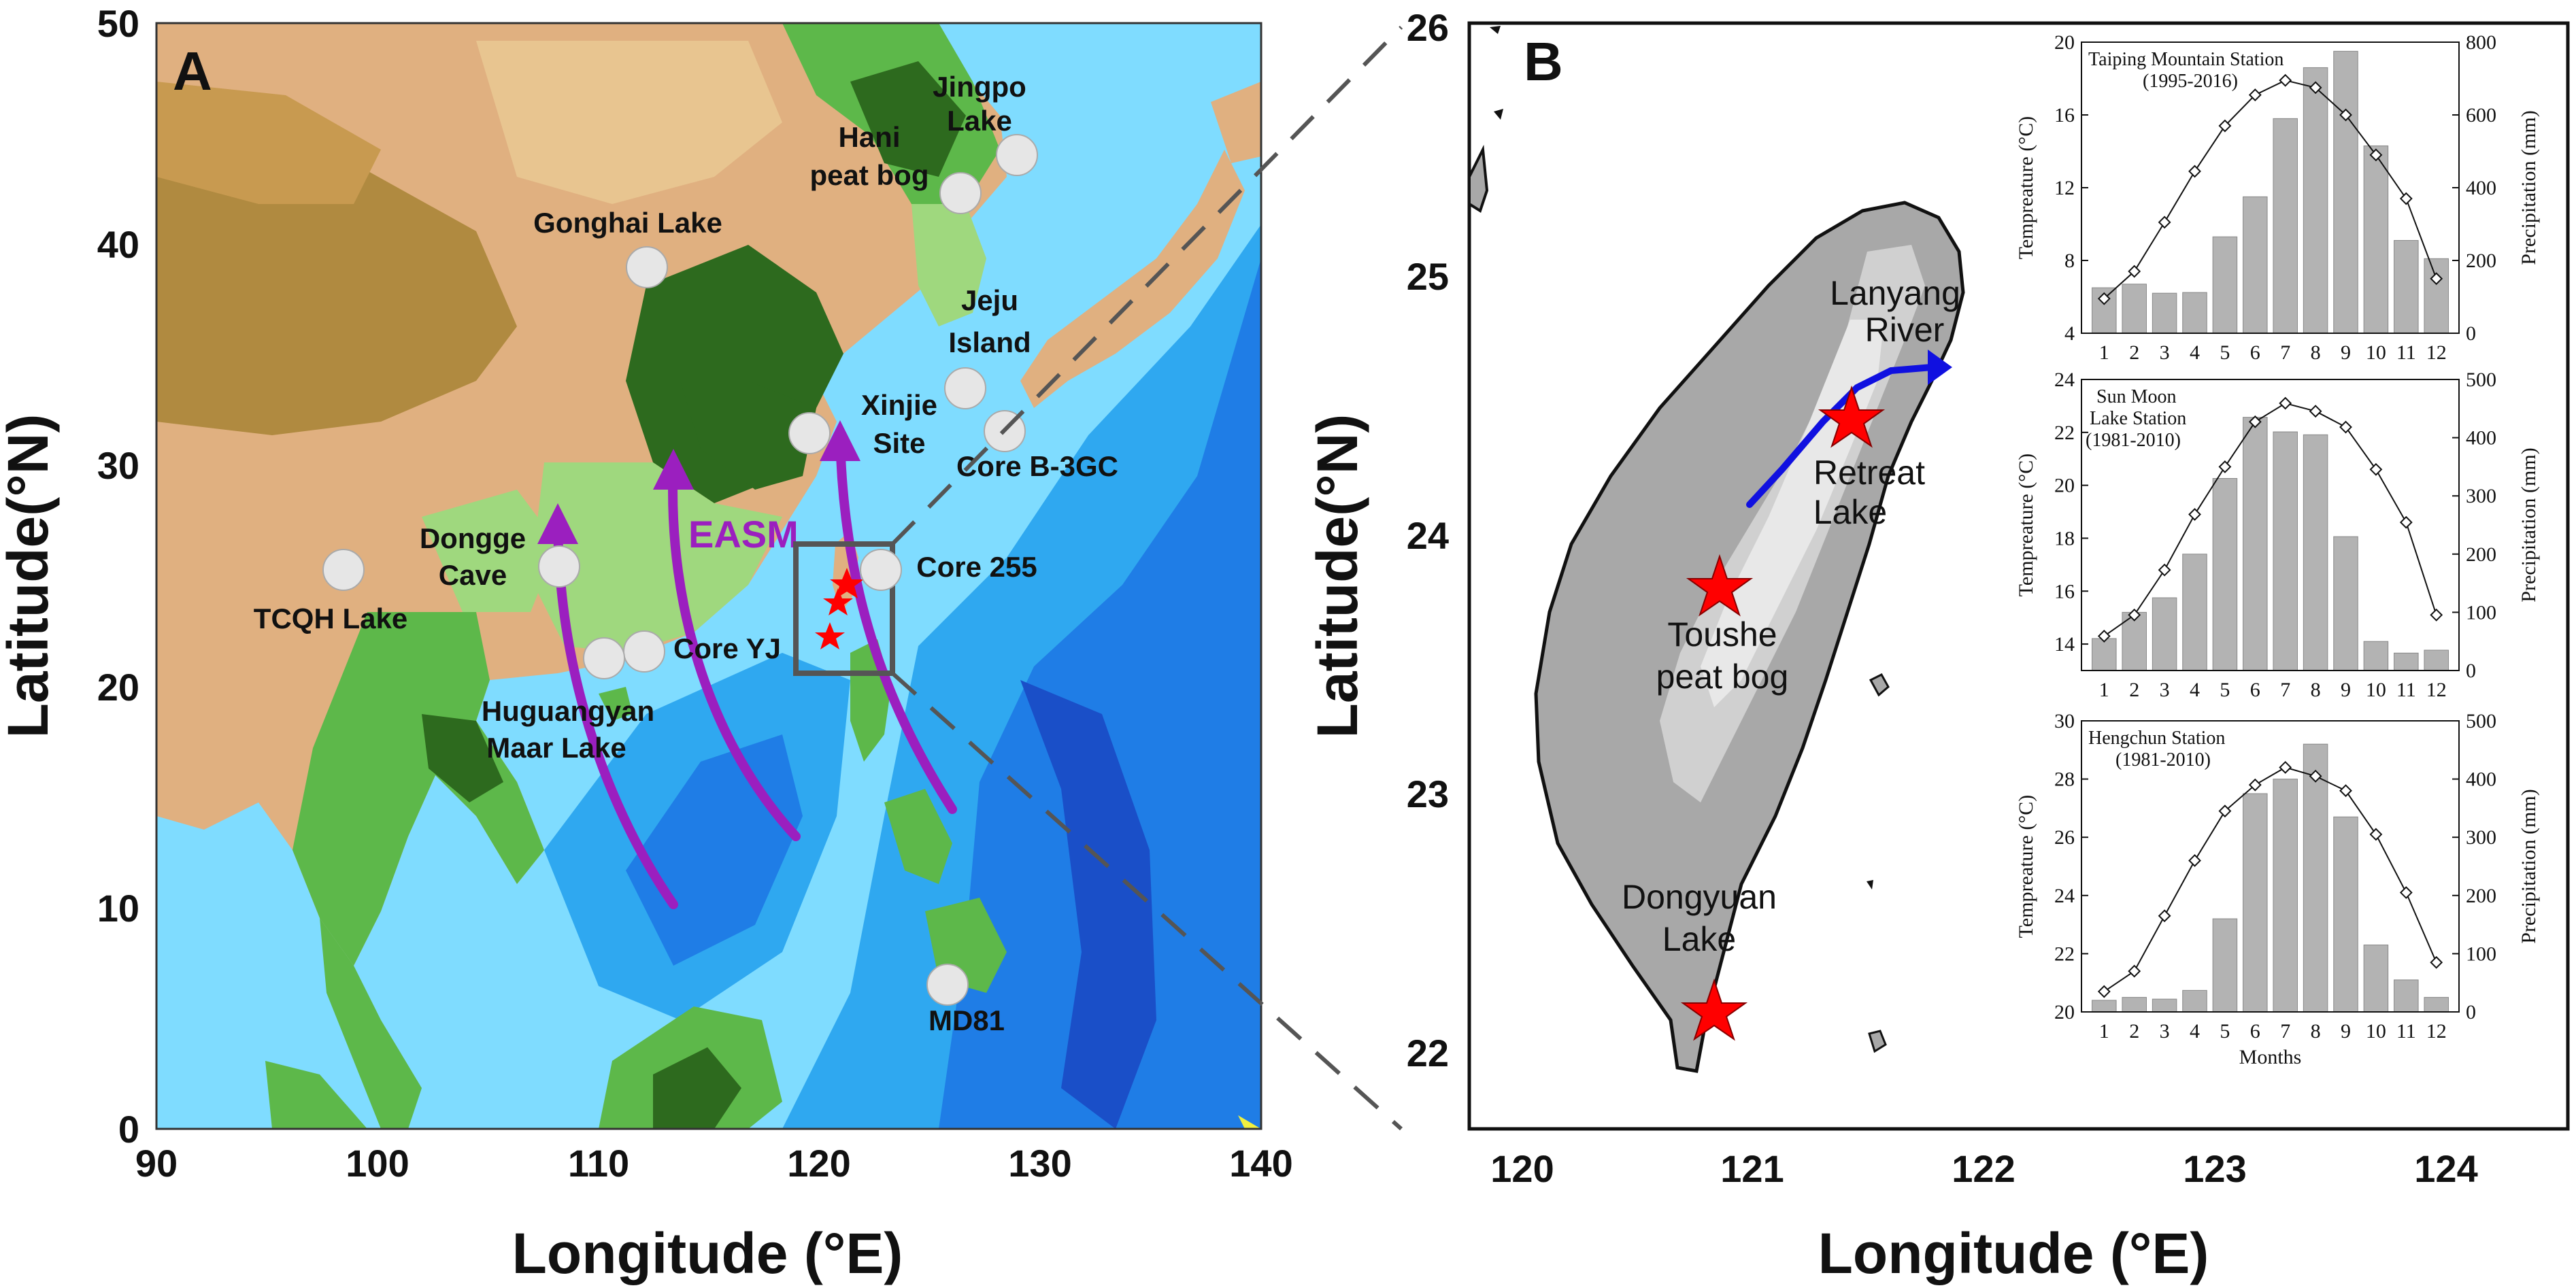 This screenshot has width=2576, height=1288. Describe the element at coordinates (2064, 115) in the screenshot. I see `clim0-temp-tick-3: 16` at that location.